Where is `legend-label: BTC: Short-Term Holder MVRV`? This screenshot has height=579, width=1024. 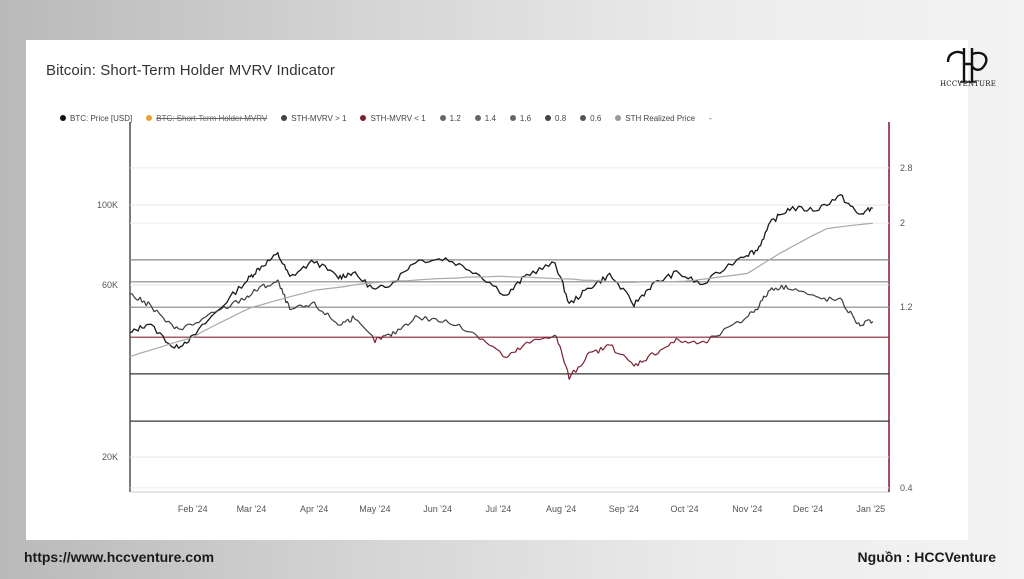
legend-label: BTC: Short-Term Holder MVRV is located at coordinates (212, 118).